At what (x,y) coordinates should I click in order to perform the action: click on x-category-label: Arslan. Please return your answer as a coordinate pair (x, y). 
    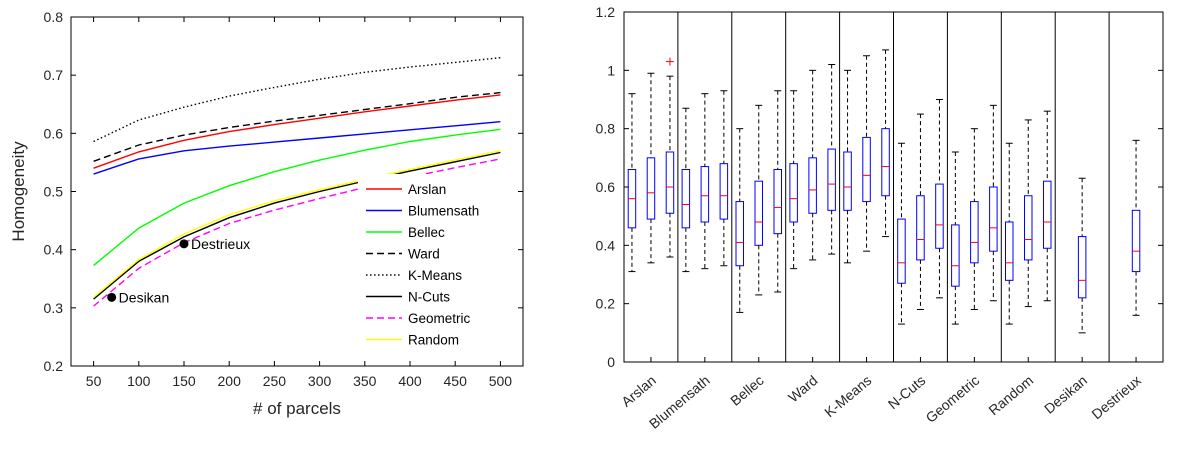
    Looking at the image, I should click on (638, 391).